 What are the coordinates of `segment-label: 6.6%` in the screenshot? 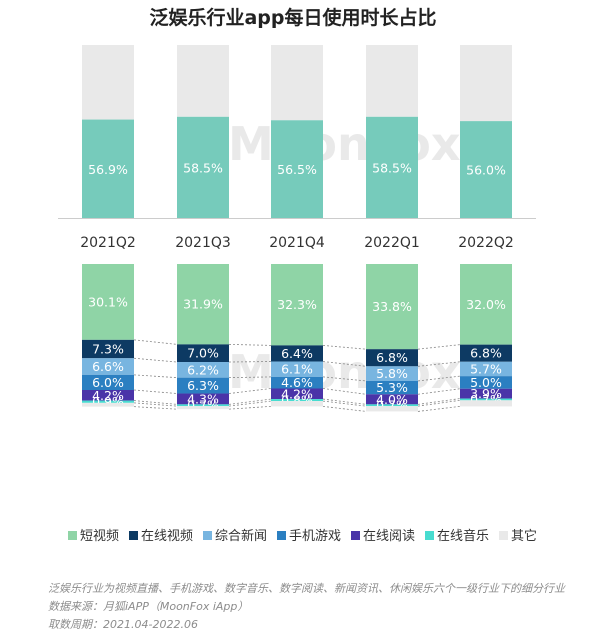 It's located at (108, 366).